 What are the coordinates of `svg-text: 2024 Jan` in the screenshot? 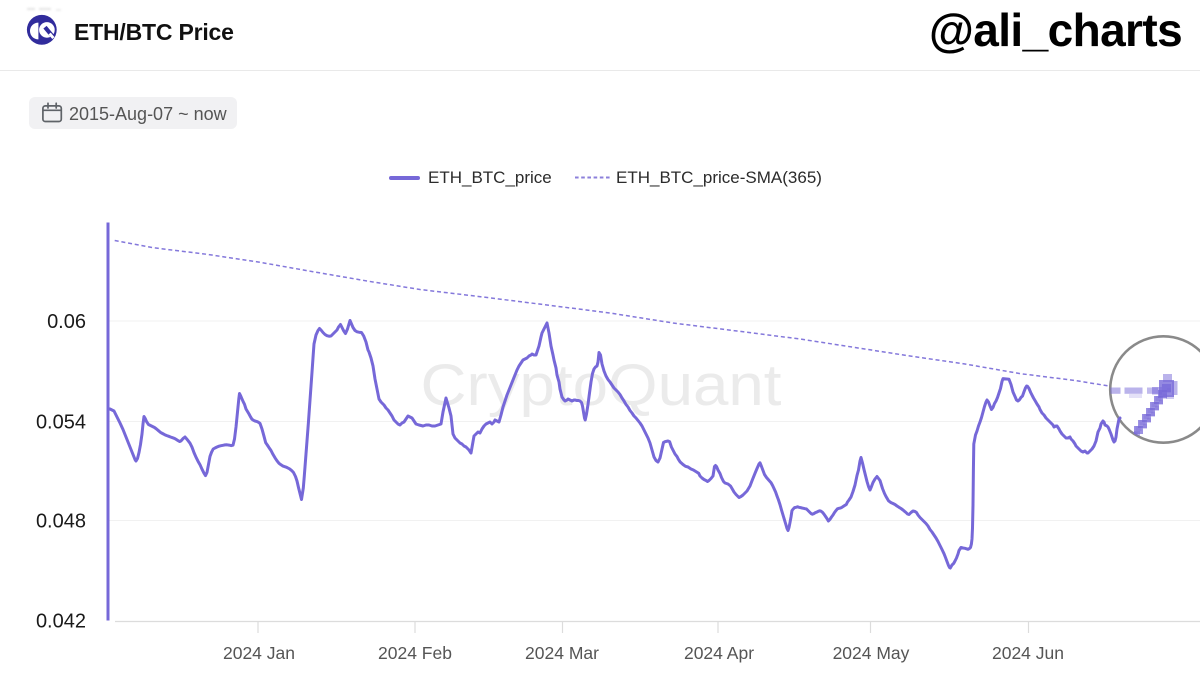 It's located at (259, 653).